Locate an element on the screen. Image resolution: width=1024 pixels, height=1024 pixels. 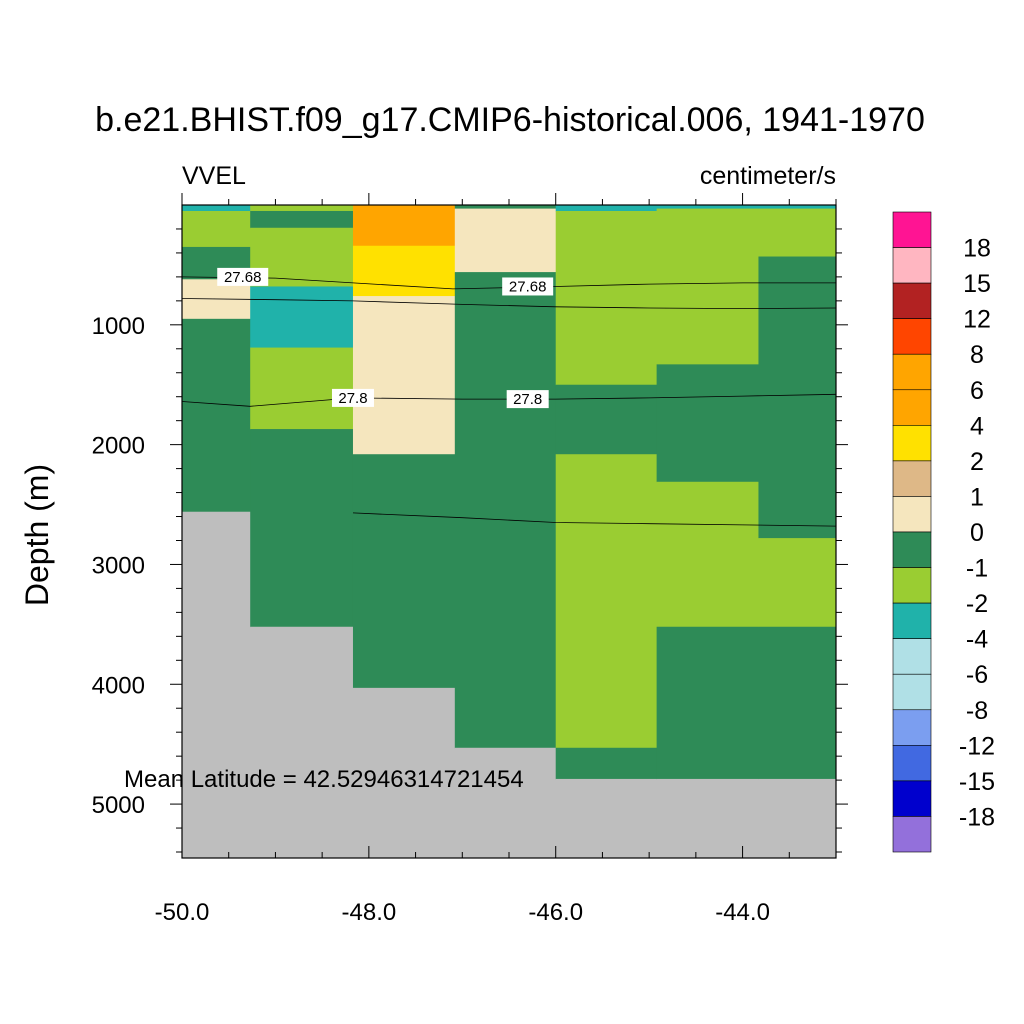
y-axis-label: Depth (m) is located at coordinates (37, 535).